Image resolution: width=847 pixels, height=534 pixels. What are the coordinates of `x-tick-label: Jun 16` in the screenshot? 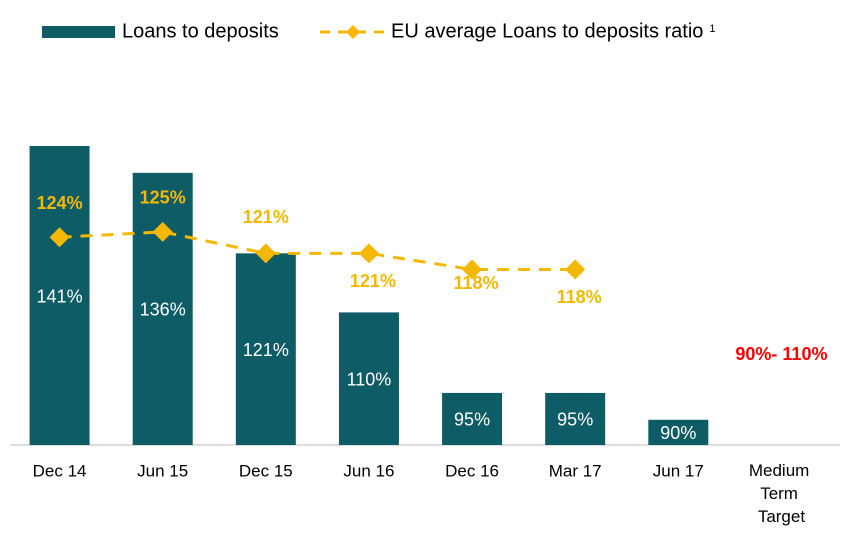 It's located at (368, 470).